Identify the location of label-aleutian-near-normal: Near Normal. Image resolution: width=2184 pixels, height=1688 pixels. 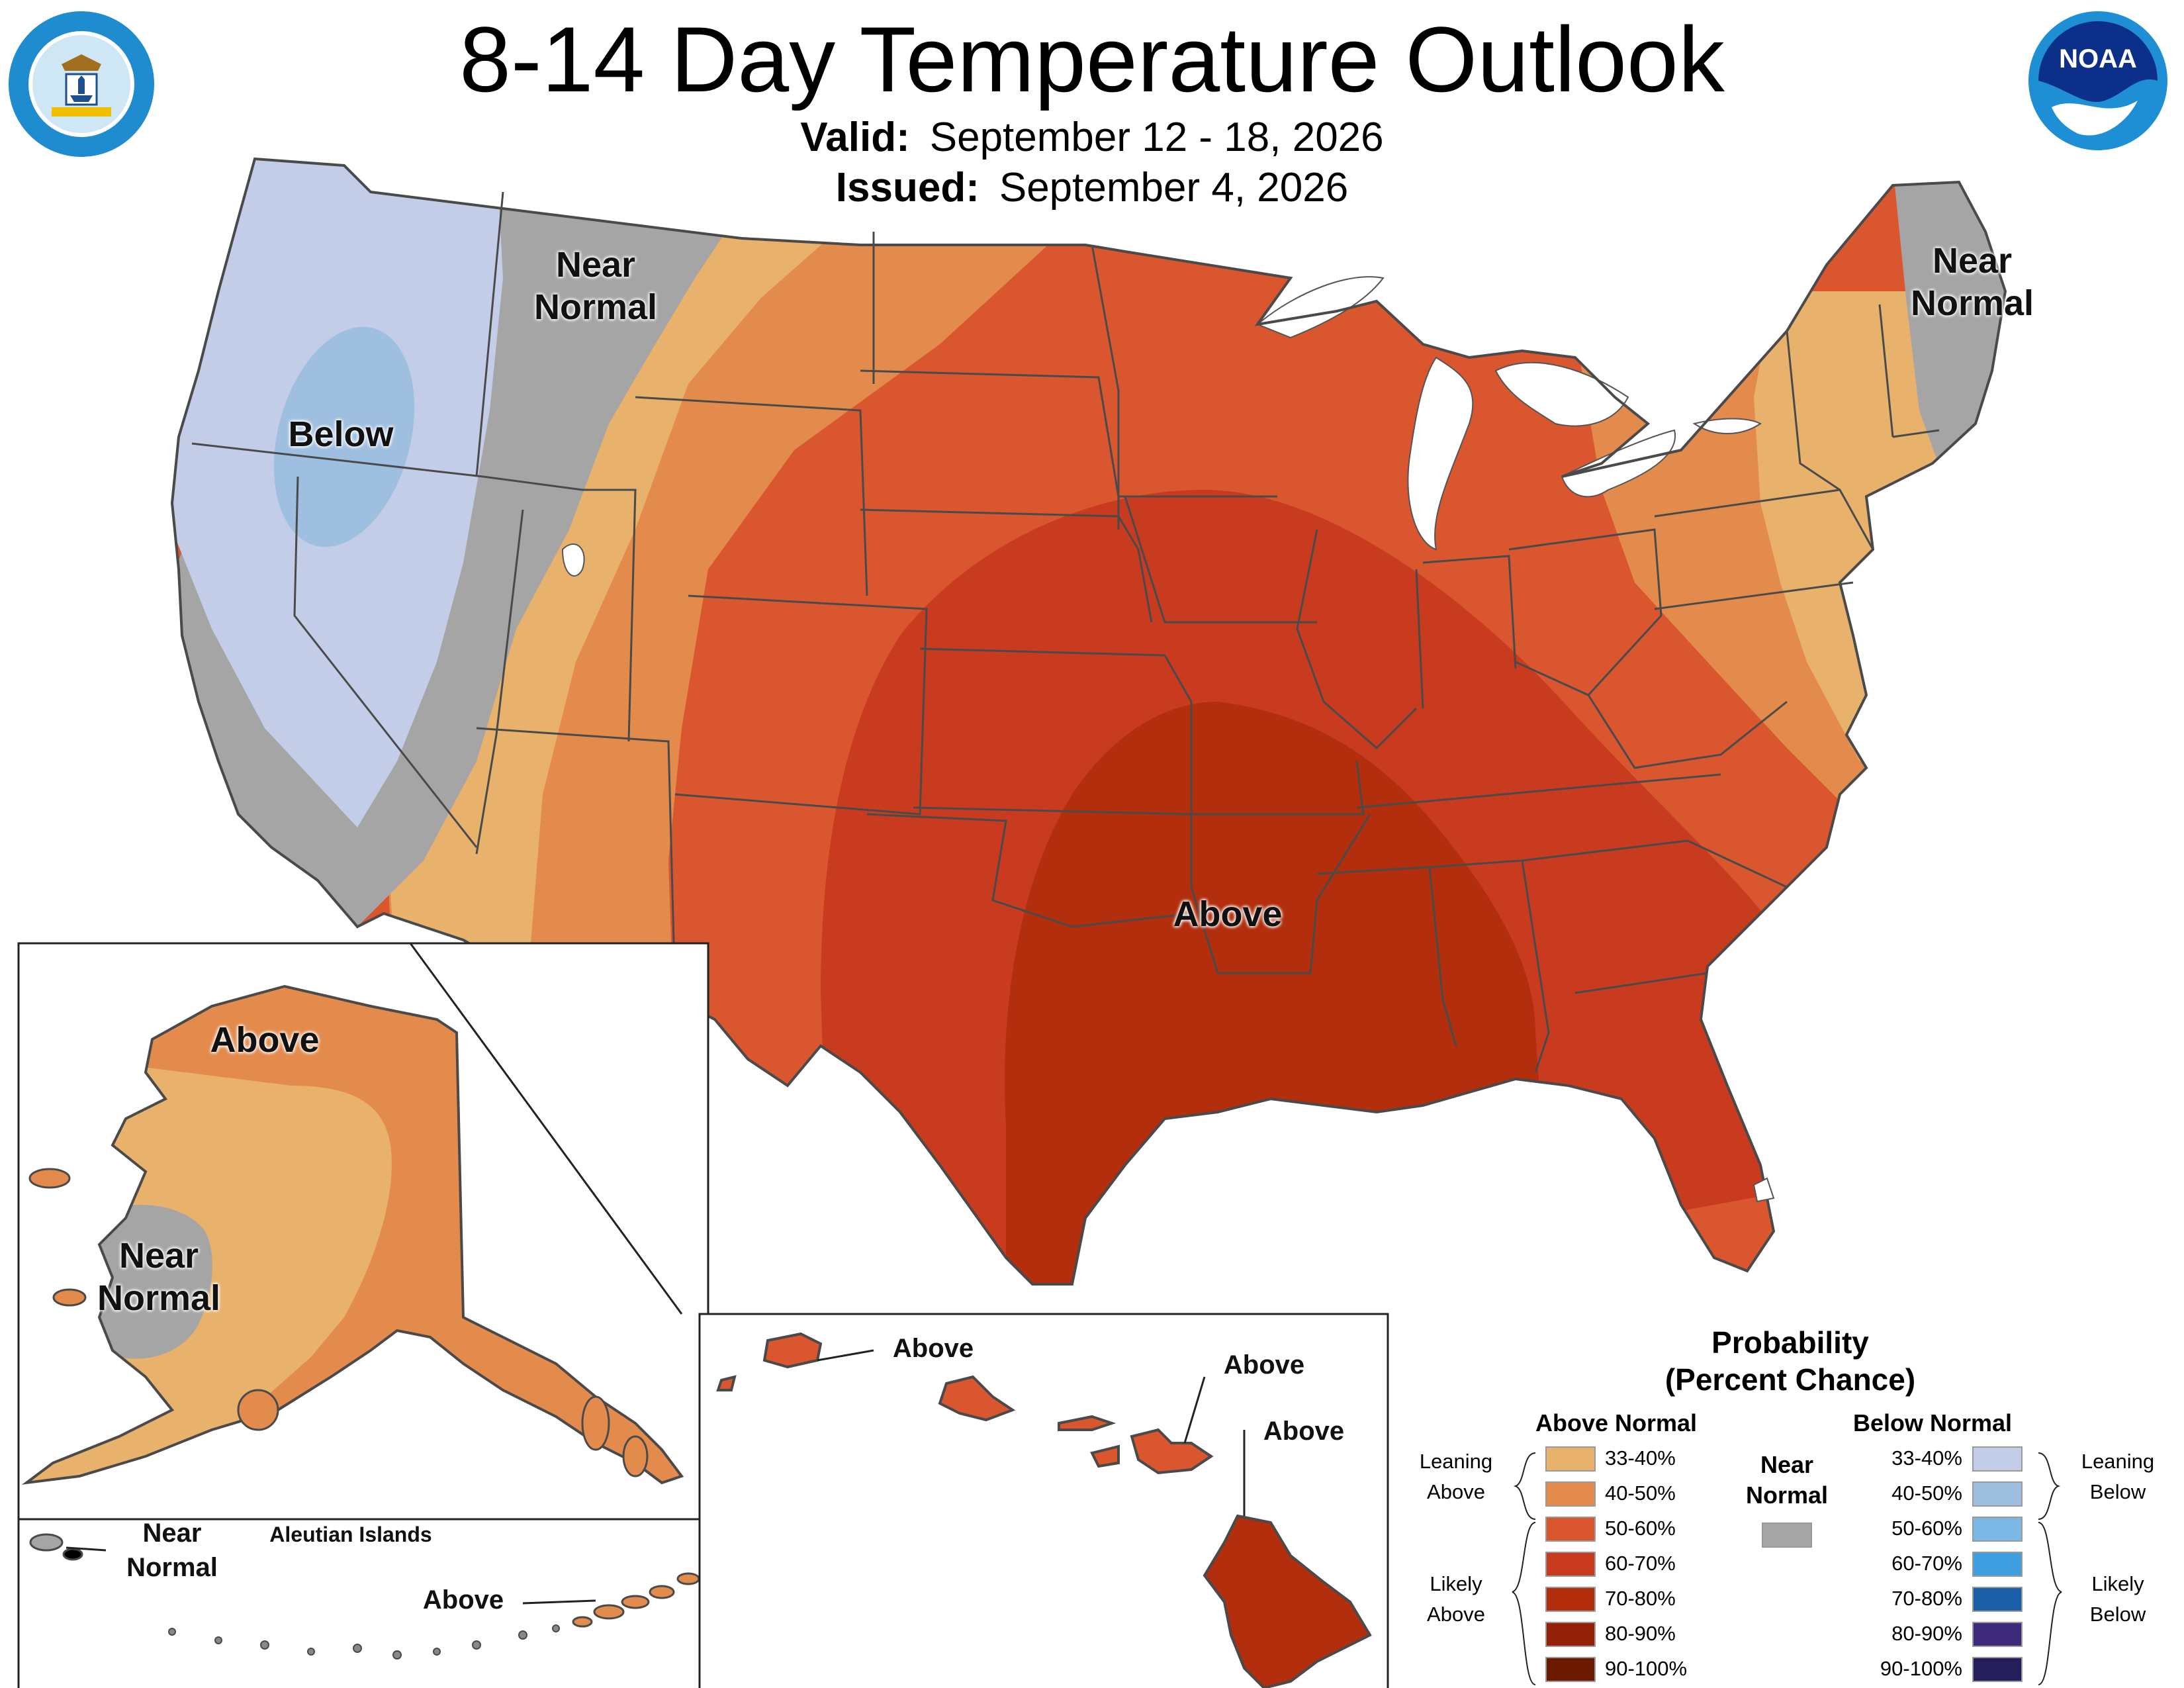
(172, 1550).